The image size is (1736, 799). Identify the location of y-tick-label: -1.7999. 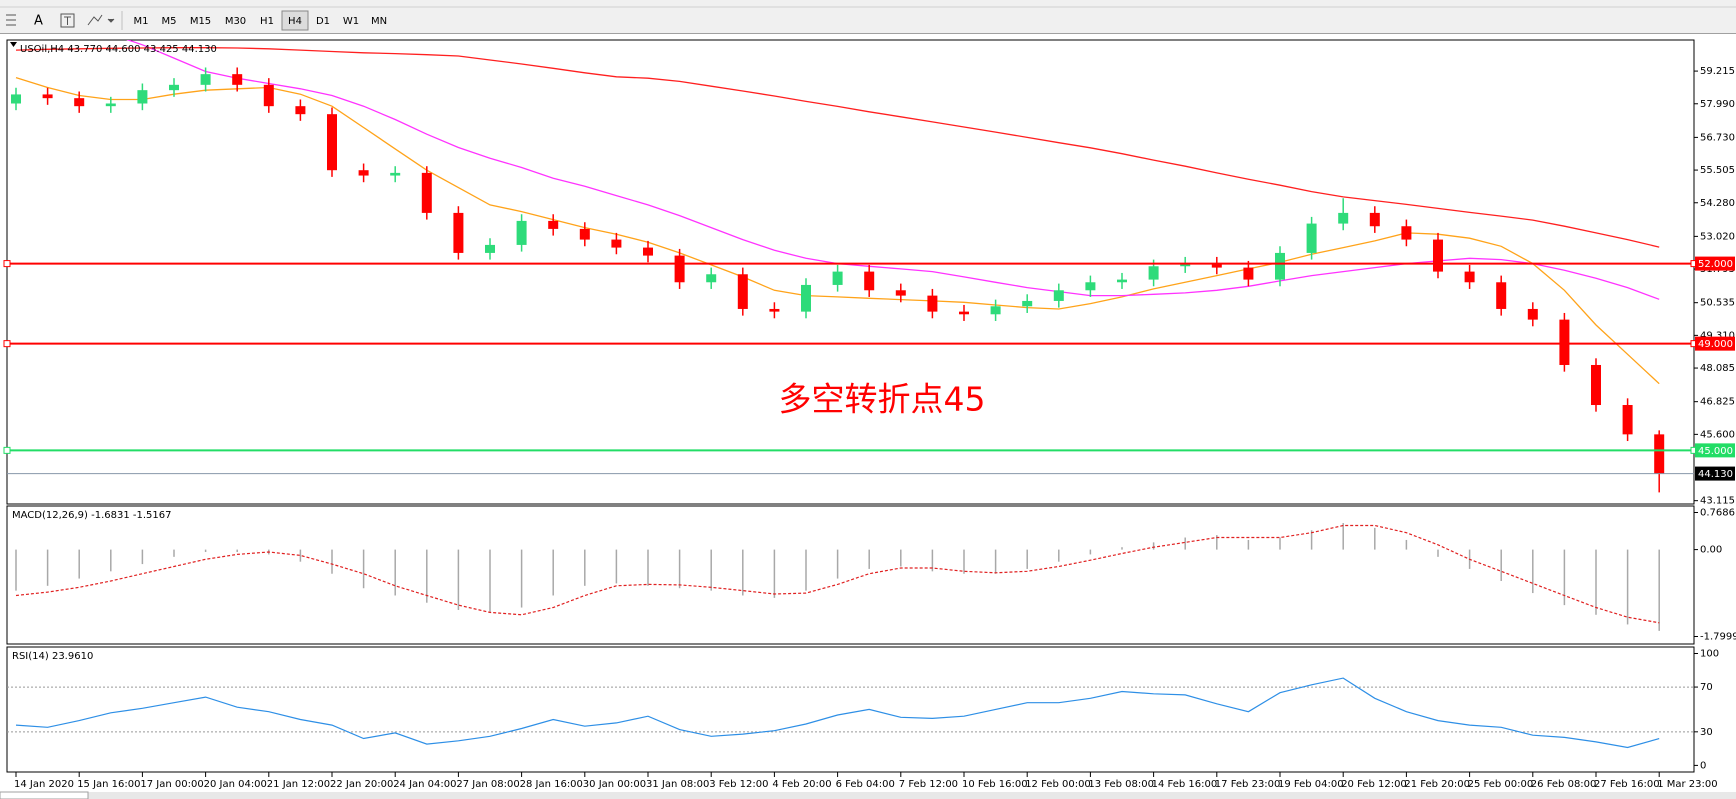
(1718, 637).